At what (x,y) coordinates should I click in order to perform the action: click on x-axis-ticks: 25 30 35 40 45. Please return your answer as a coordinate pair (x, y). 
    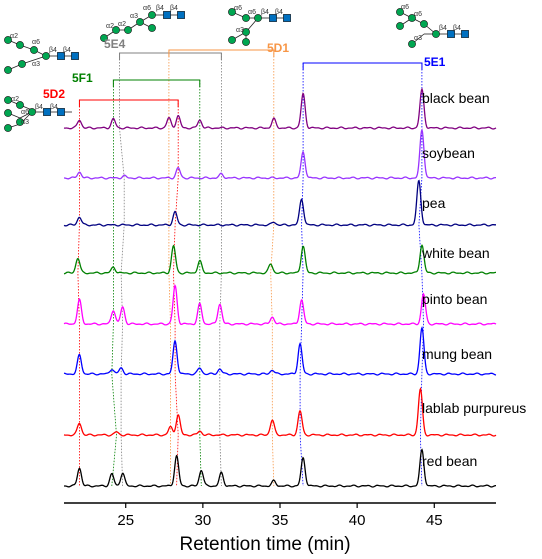
    Looking at the image, I should click on (280, 516).